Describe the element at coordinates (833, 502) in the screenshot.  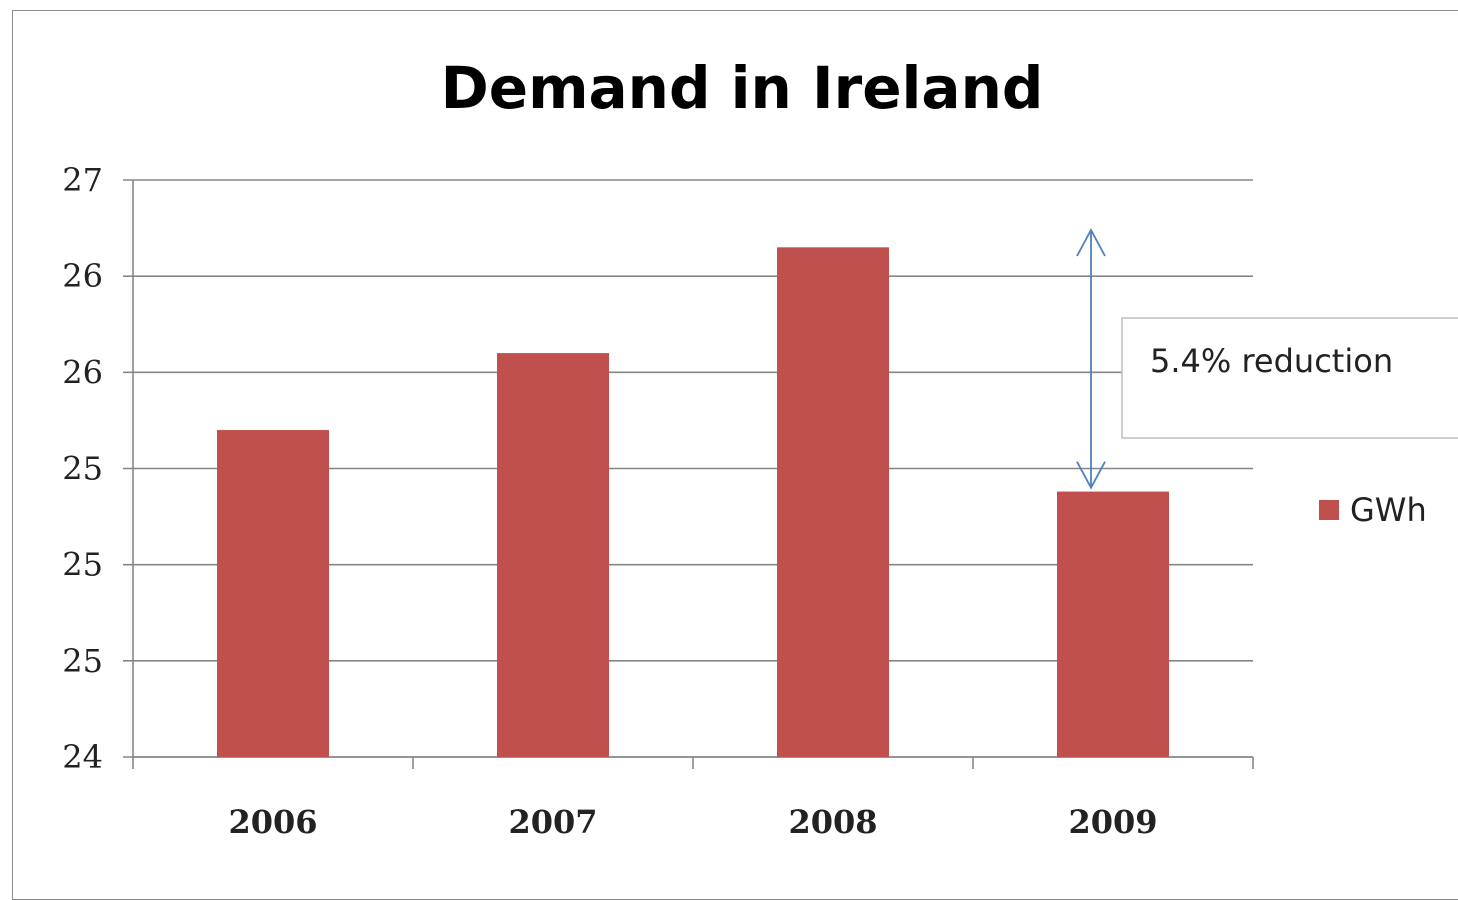
I see `bar-2008` at that location.